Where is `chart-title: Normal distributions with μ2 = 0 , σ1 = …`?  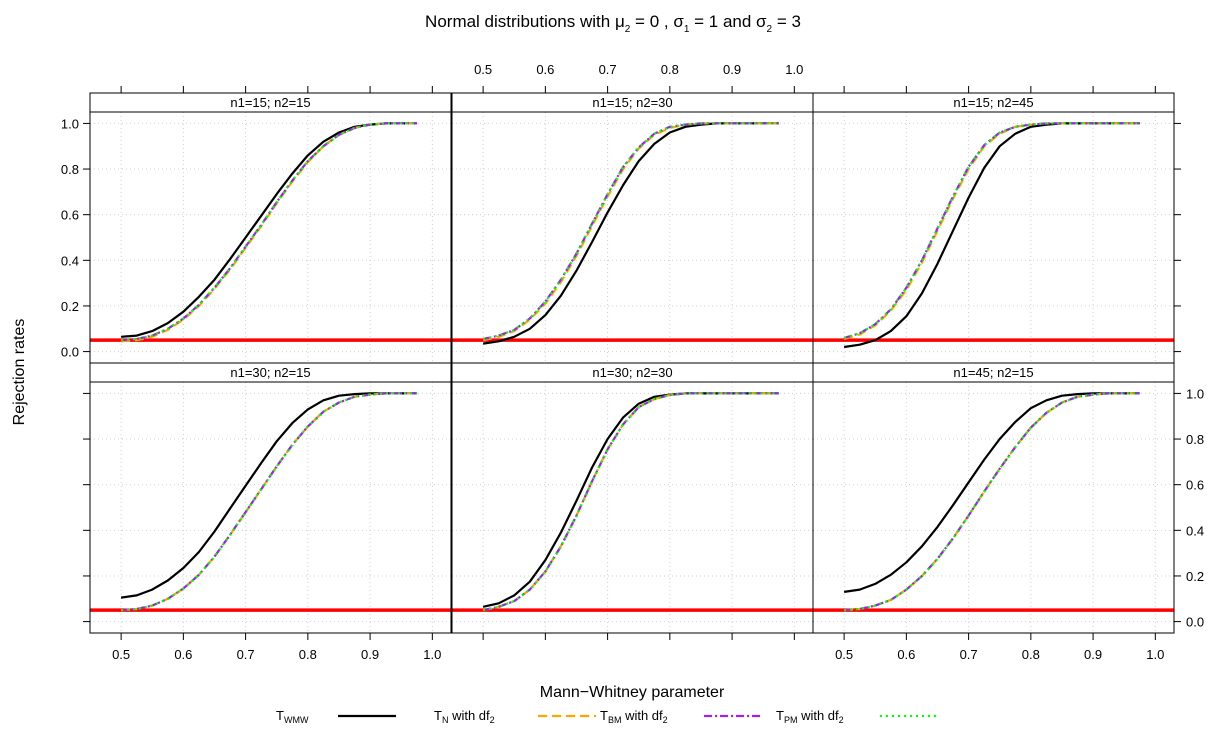
chart-title: Normal distributions with μ2 = 0 , σ1 = … is located at coordinates (613, 23).